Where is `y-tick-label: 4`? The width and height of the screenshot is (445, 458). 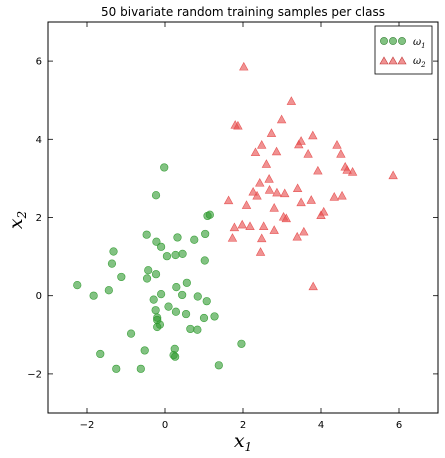 y-tick-label: 4 is located at coordinates (39, 140).